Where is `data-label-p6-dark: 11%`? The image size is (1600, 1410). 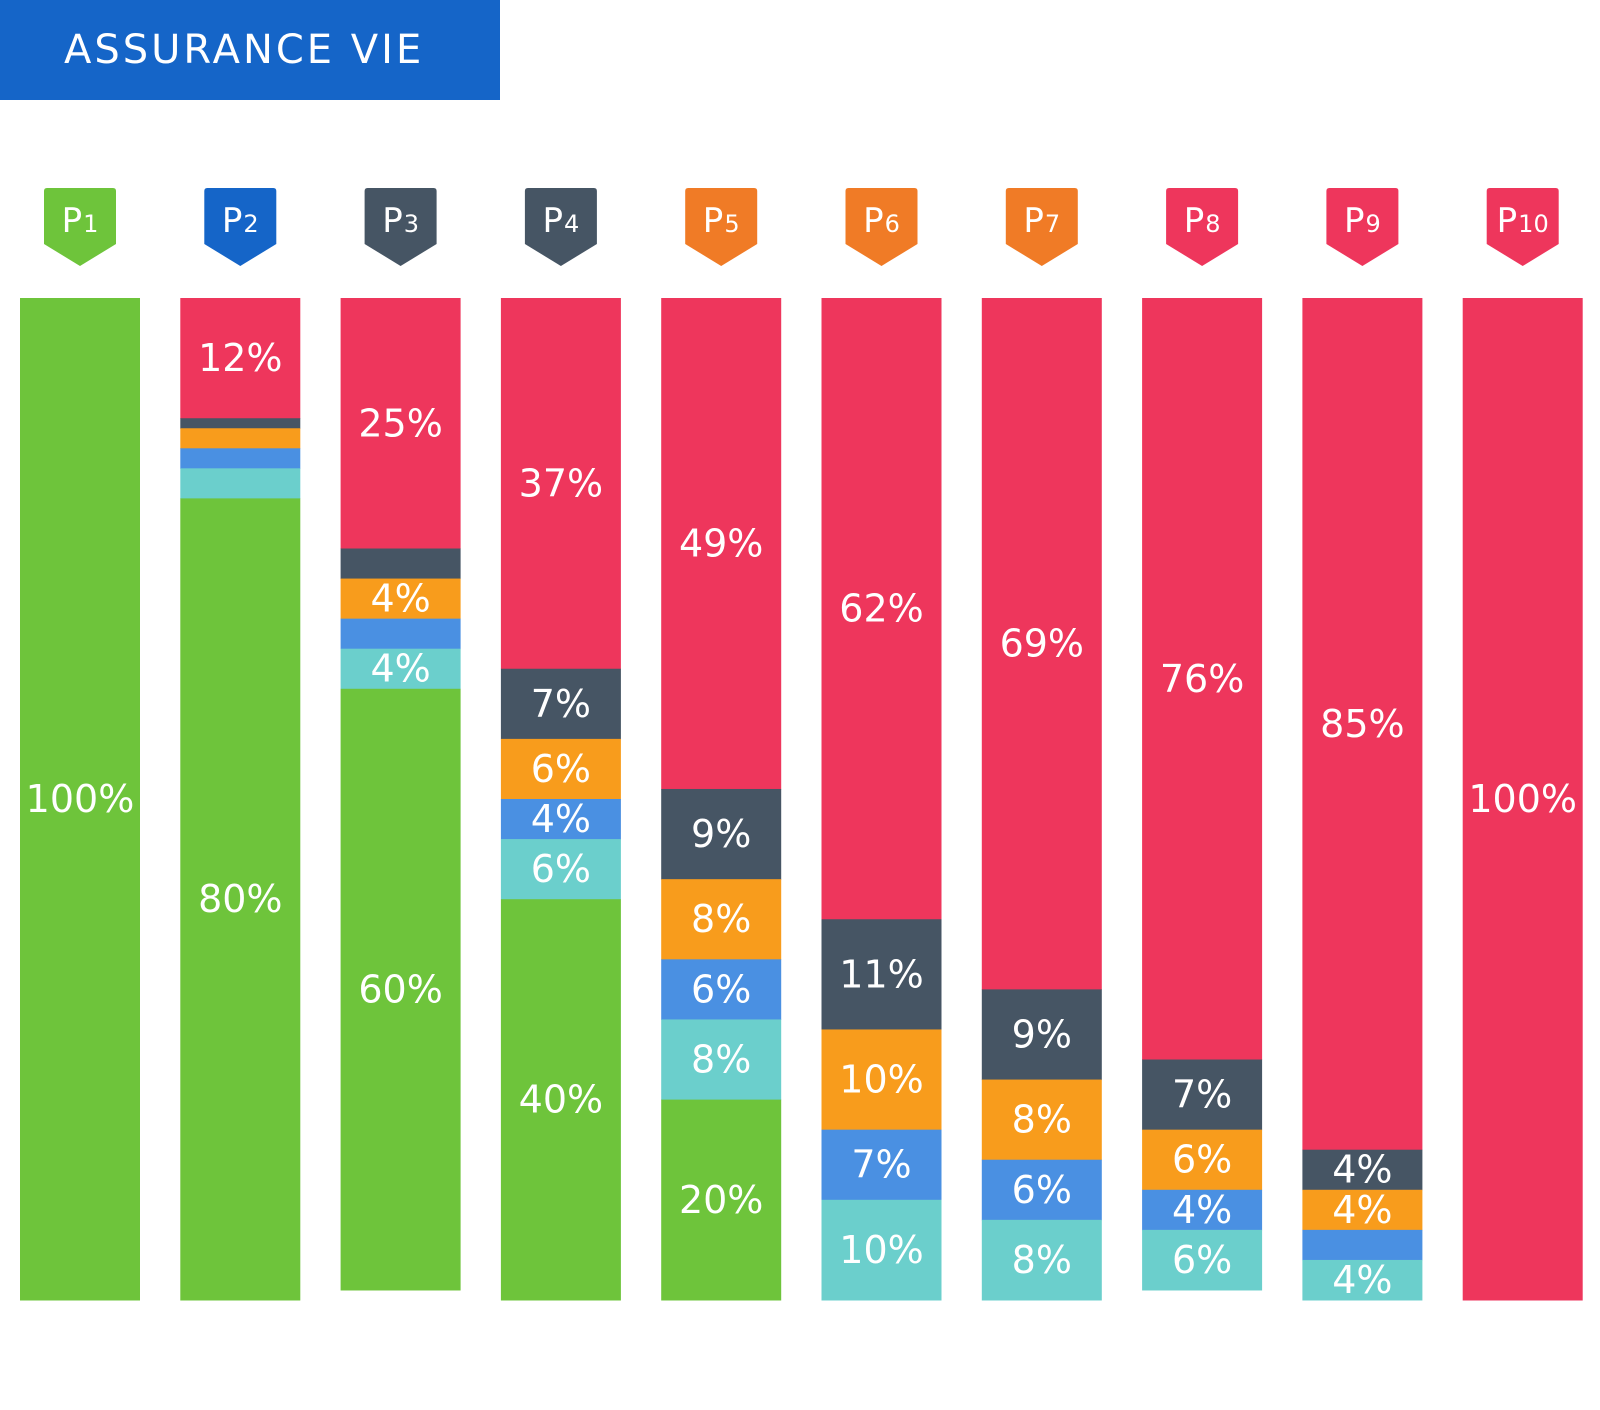
data-label-p6-dark: 11% is located at coordinates (881, 974).